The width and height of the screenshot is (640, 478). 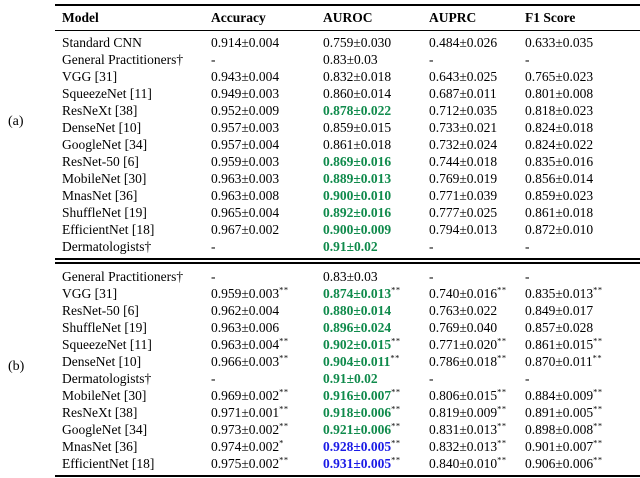 What do you see at coordinates (463, 195) in the screenshot?
I see `value-text: 0.771±0.039` at bounding box center [463, 195].